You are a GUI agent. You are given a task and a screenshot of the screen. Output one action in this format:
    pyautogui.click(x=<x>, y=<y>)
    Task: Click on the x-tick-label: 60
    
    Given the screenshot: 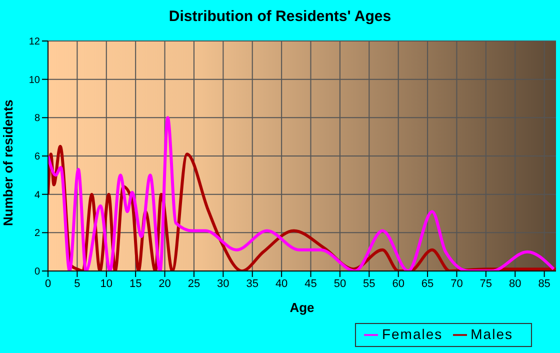 What is the action you would take?
    pyautogui.click(x=398, y=284)
    